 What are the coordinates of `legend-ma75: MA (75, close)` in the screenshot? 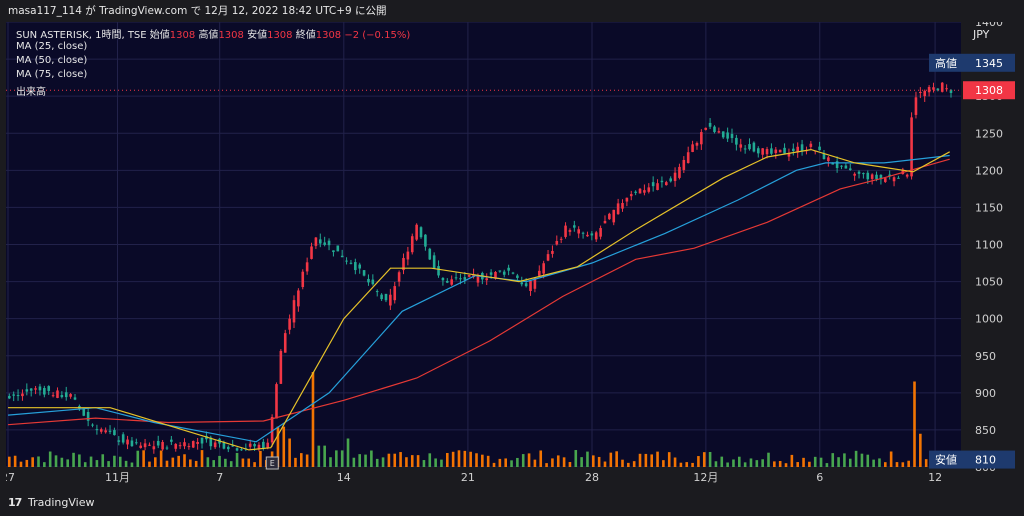 It's located at (52, 74).